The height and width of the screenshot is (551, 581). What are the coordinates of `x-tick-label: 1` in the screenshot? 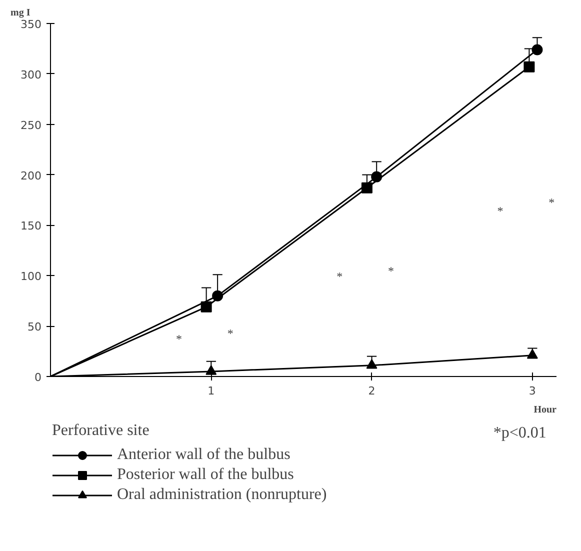 It's located at (211, 391).